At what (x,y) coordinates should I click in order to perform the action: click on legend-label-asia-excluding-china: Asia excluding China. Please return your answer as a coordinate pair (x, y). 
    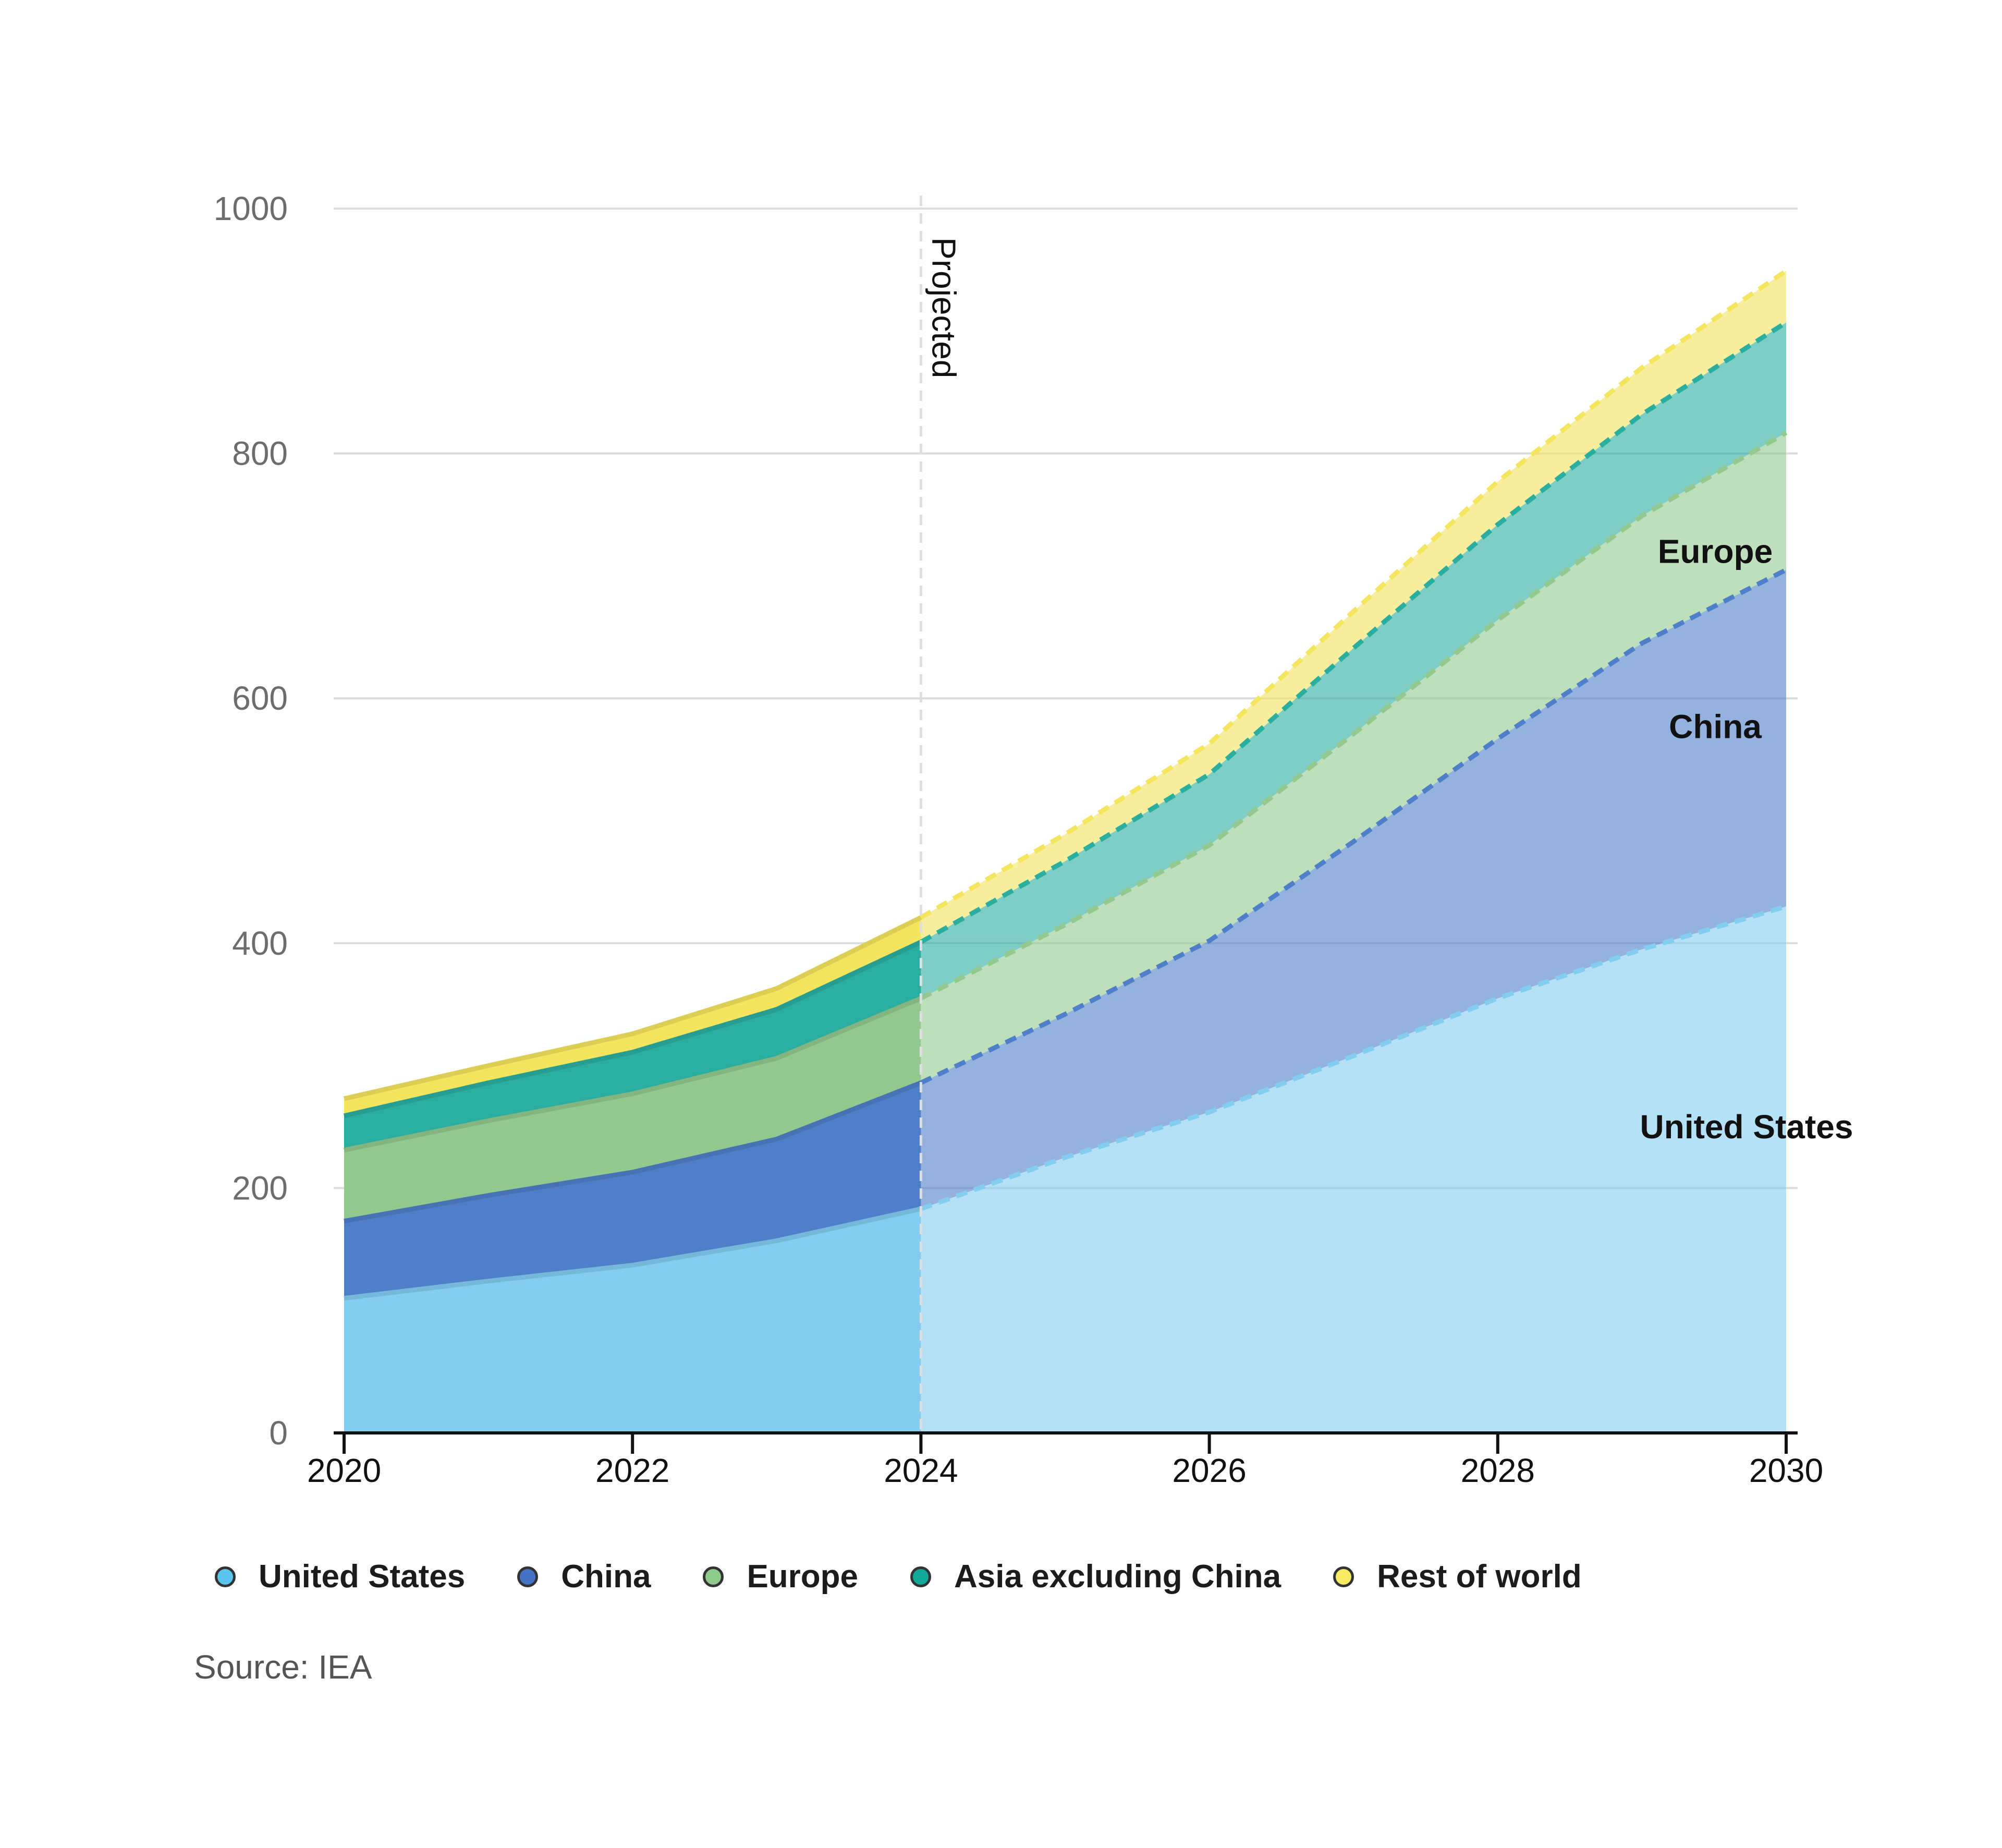
    Looking at the image, I should click on (1117, 1577).